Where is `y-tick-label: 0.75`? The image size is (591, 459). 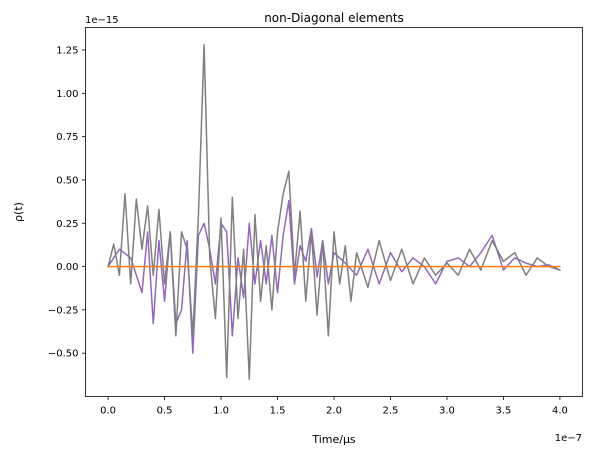
y-tick-label: 0.75 is located at coordinates (67, 137).